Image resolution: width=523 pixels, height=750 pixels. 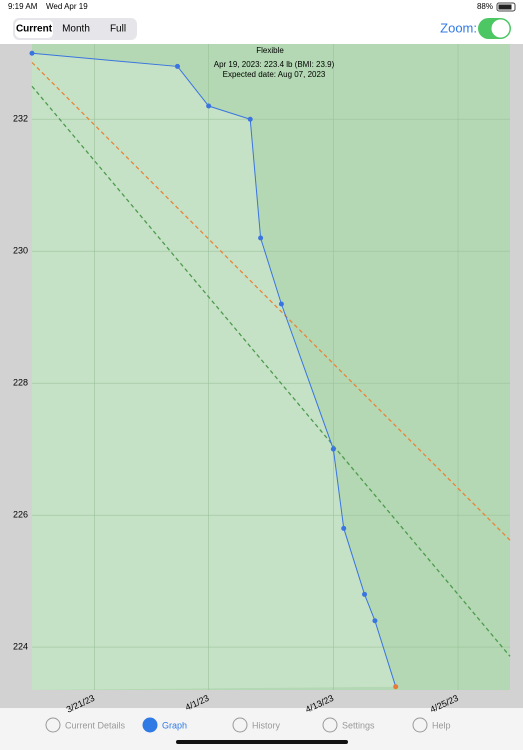 I want to click on home-indicator, so click(x=262, y=742).